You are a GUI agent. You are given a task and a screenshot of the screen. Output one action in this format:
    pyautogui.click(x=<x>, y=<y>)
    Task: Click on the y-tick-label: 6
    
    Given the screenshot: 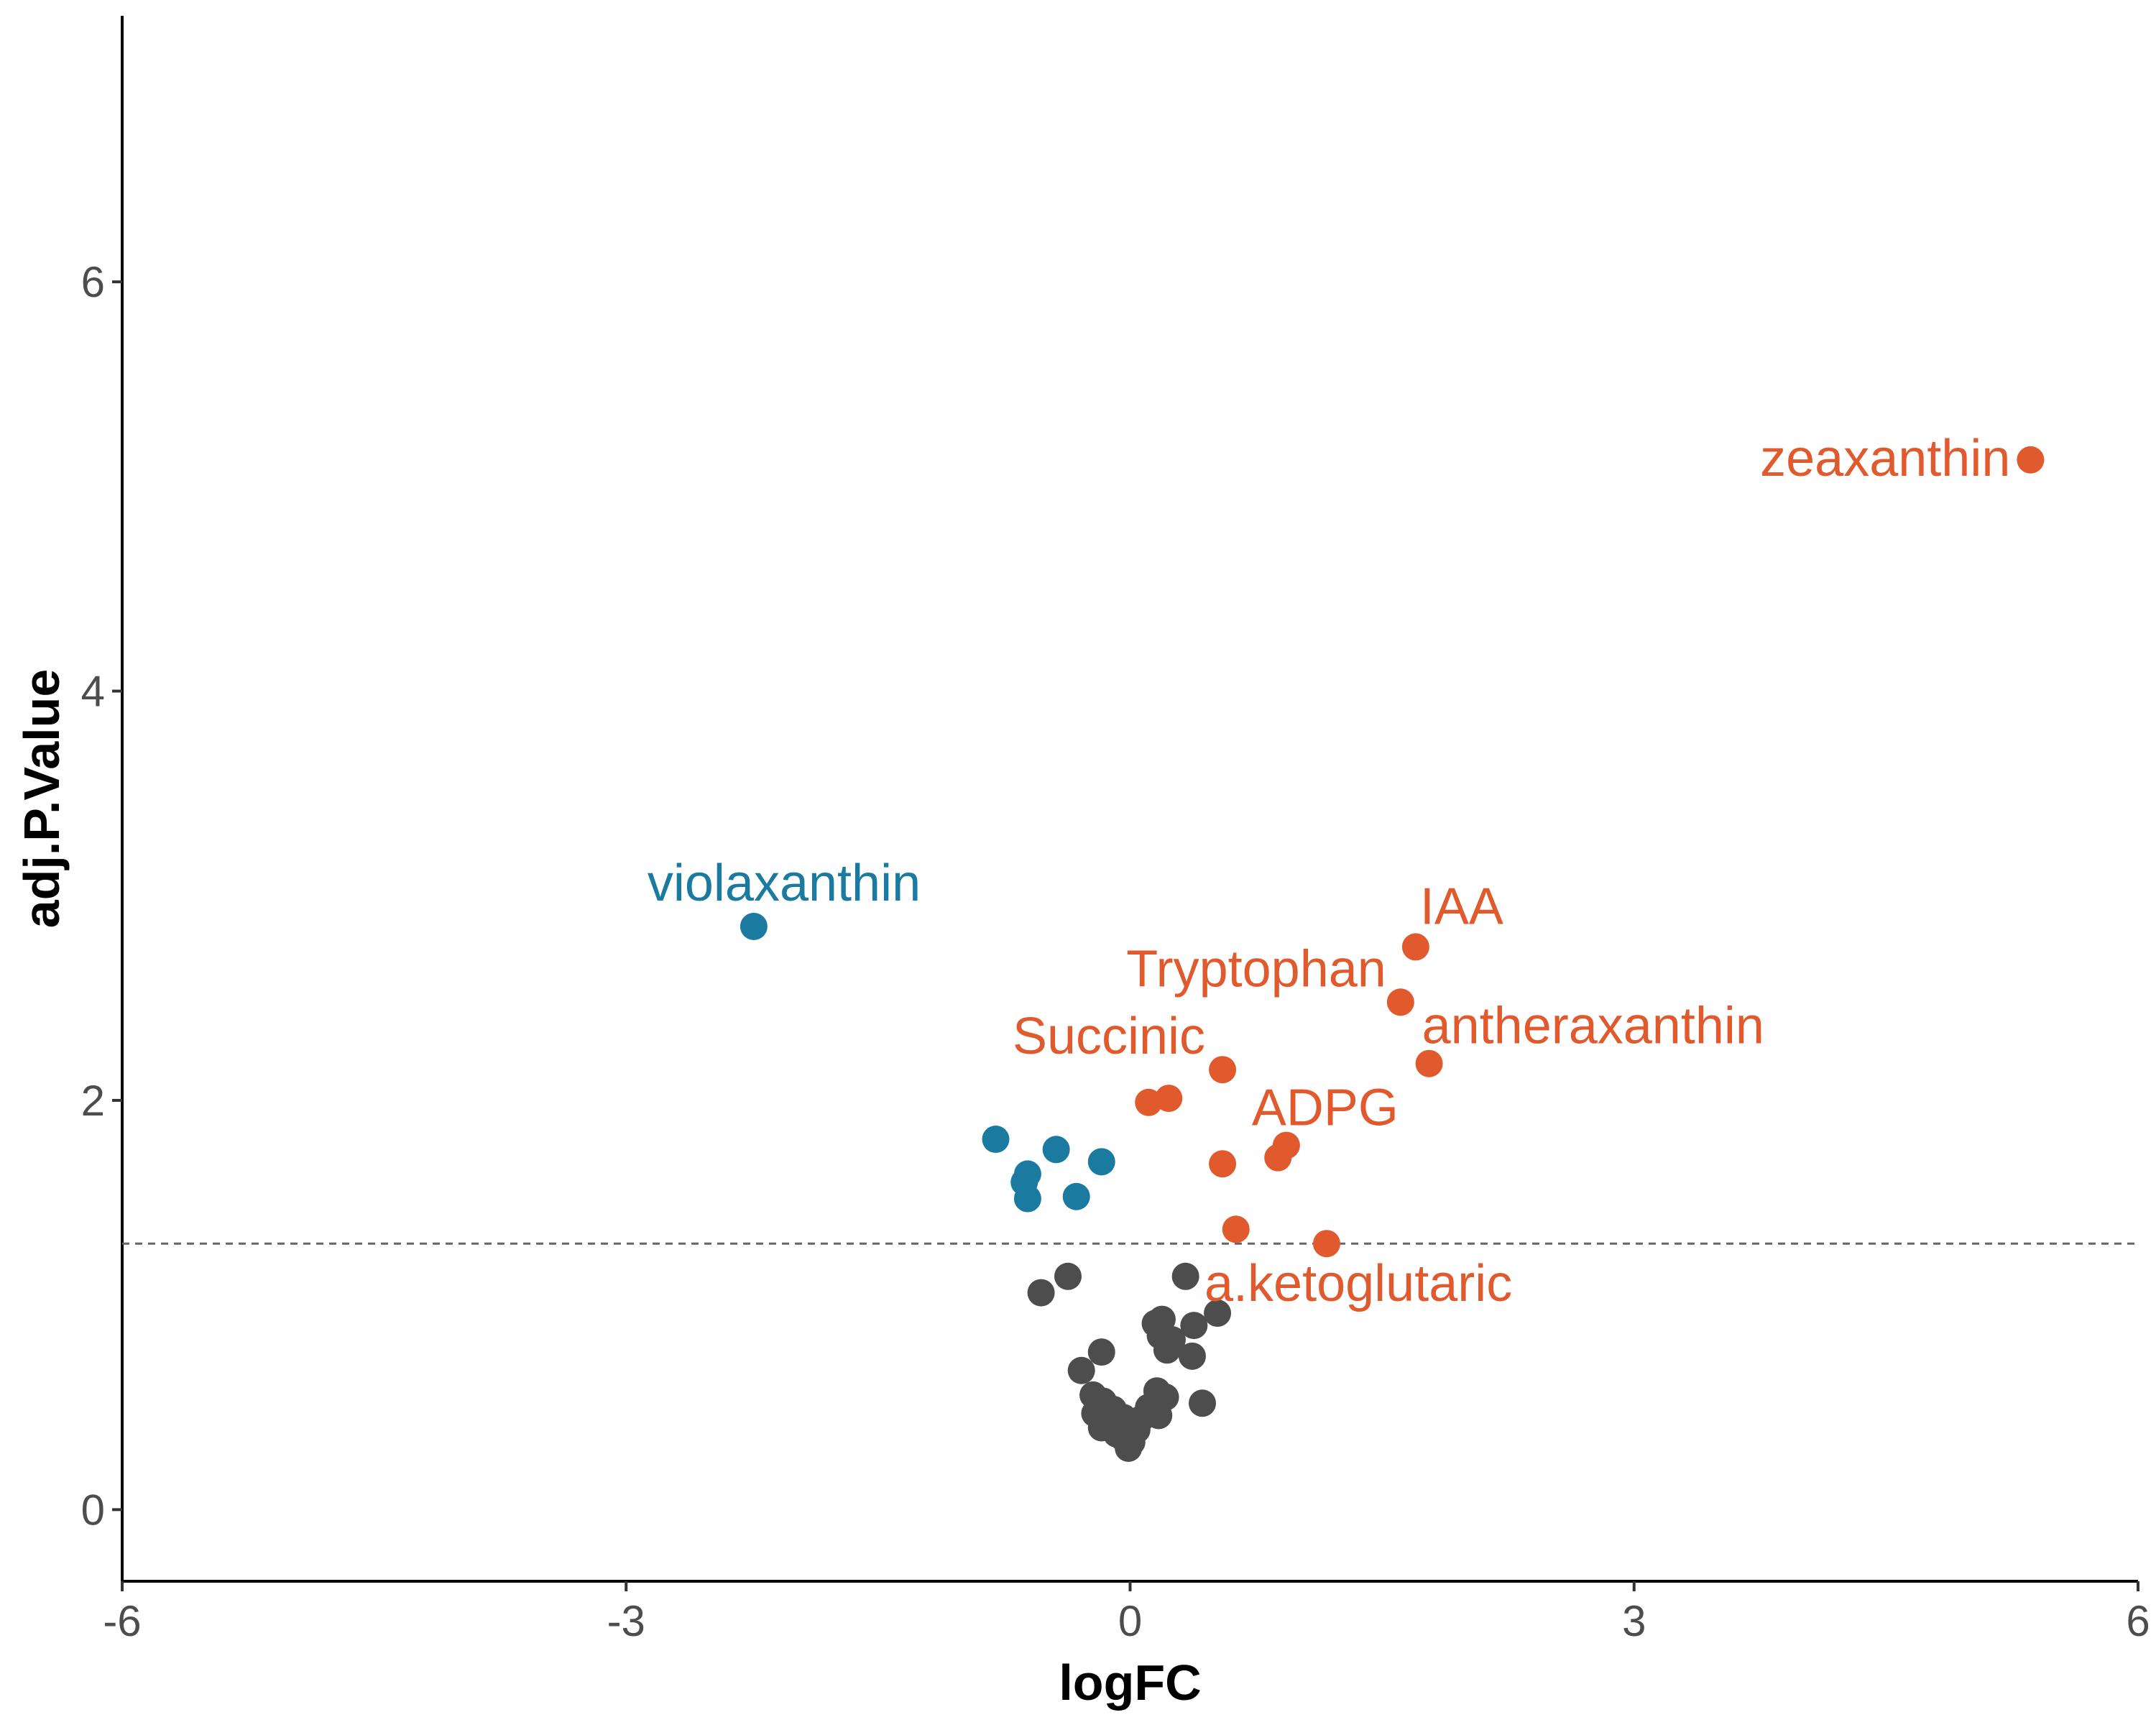 What is the action you would take?
    pyautogui.click(x=93, y=282)
    